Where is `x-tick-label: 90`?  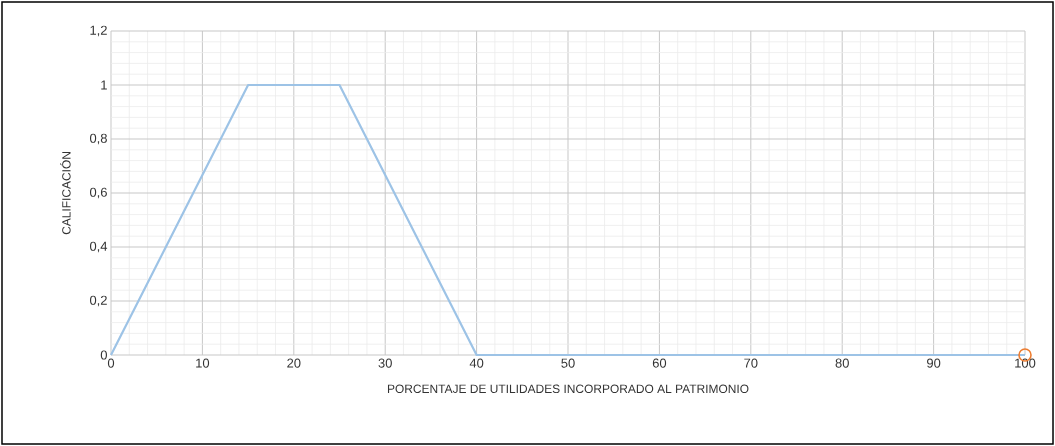
x-tick-label: 90 is located at coordinates (934, 363).